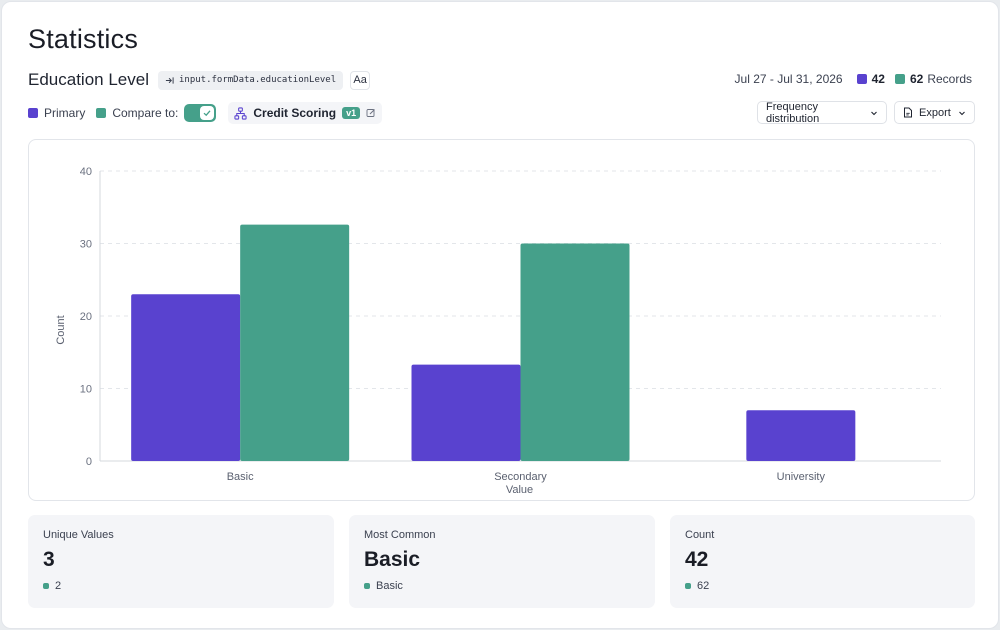 The width and height of the screenshot is (1000, 630). Describe the element at coordinates (788, 79) in the screenshot. I see `date-range: Jul 27 - Jul 31, 2026` at that location.